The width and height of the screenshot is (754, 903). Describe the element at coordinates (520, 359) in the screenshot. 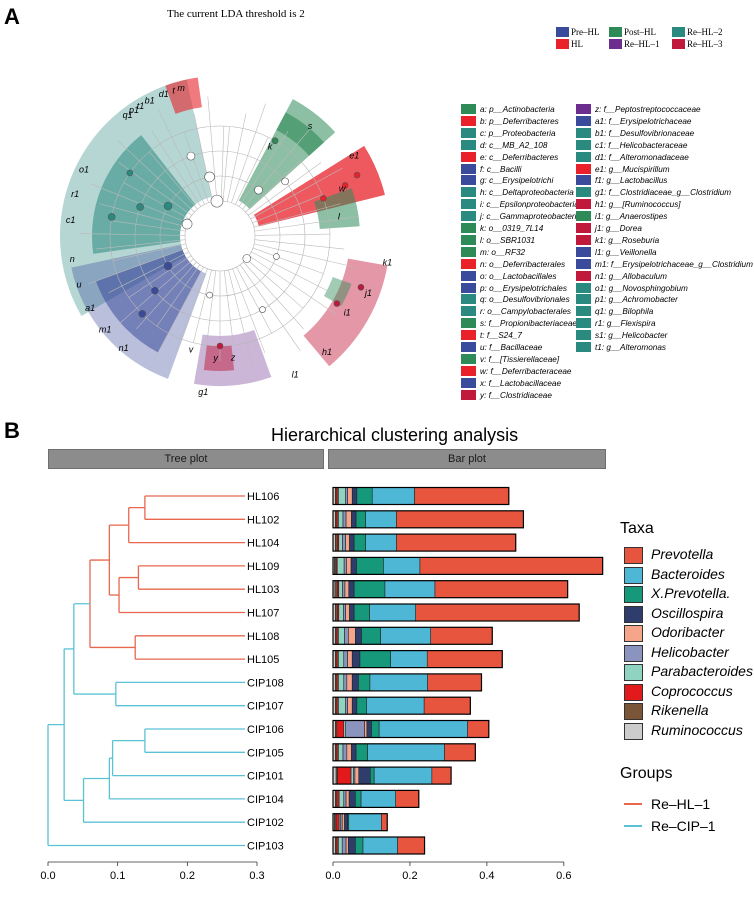

I see `taxa-label: v: f__[Tissierellaceae]` at that location.